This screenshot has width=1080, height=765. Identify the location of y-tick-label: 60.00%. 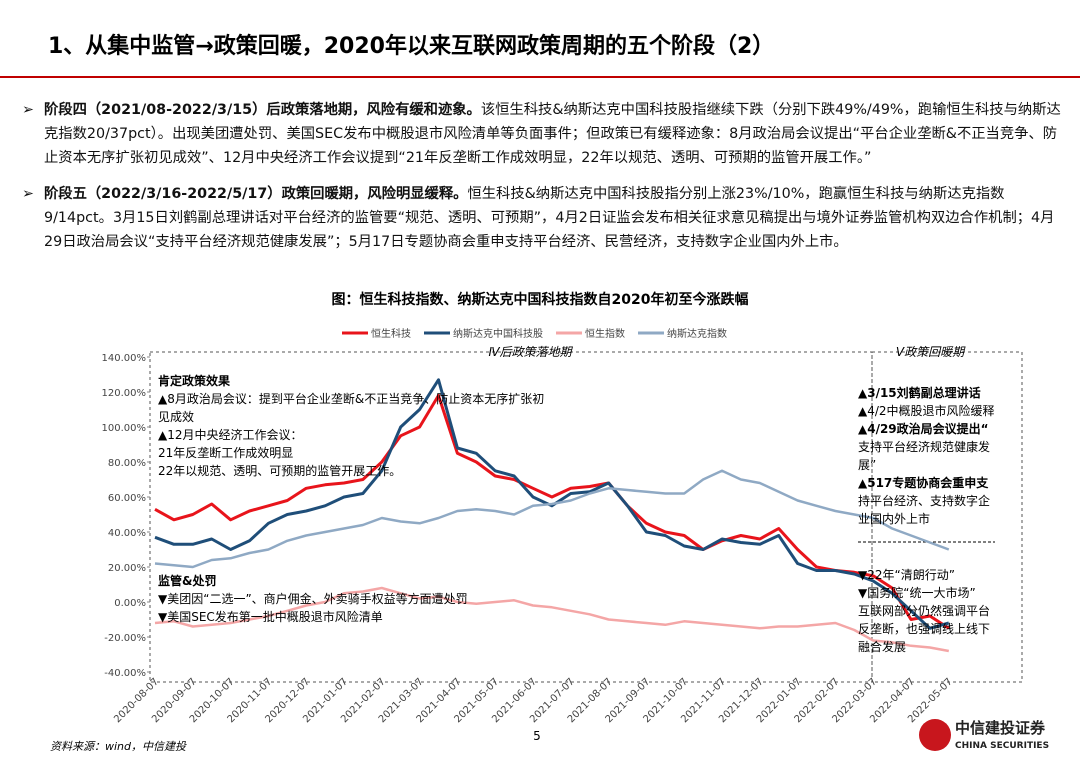
(127, 498).